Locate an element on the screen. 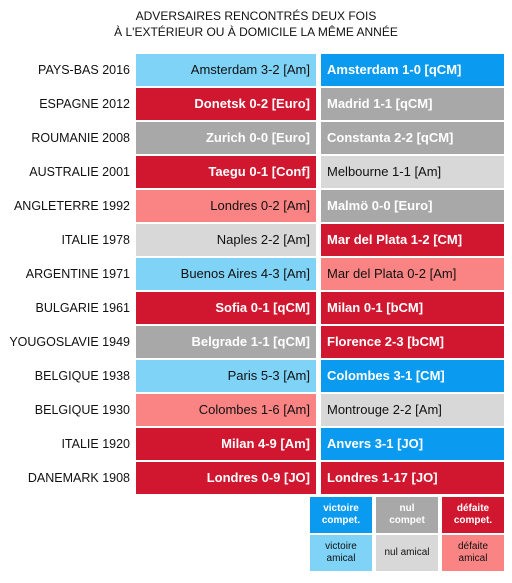 This screenshot has height=583, width=512. home-result: Milan 4-9 [Am] is located at coordinates (226, 444).